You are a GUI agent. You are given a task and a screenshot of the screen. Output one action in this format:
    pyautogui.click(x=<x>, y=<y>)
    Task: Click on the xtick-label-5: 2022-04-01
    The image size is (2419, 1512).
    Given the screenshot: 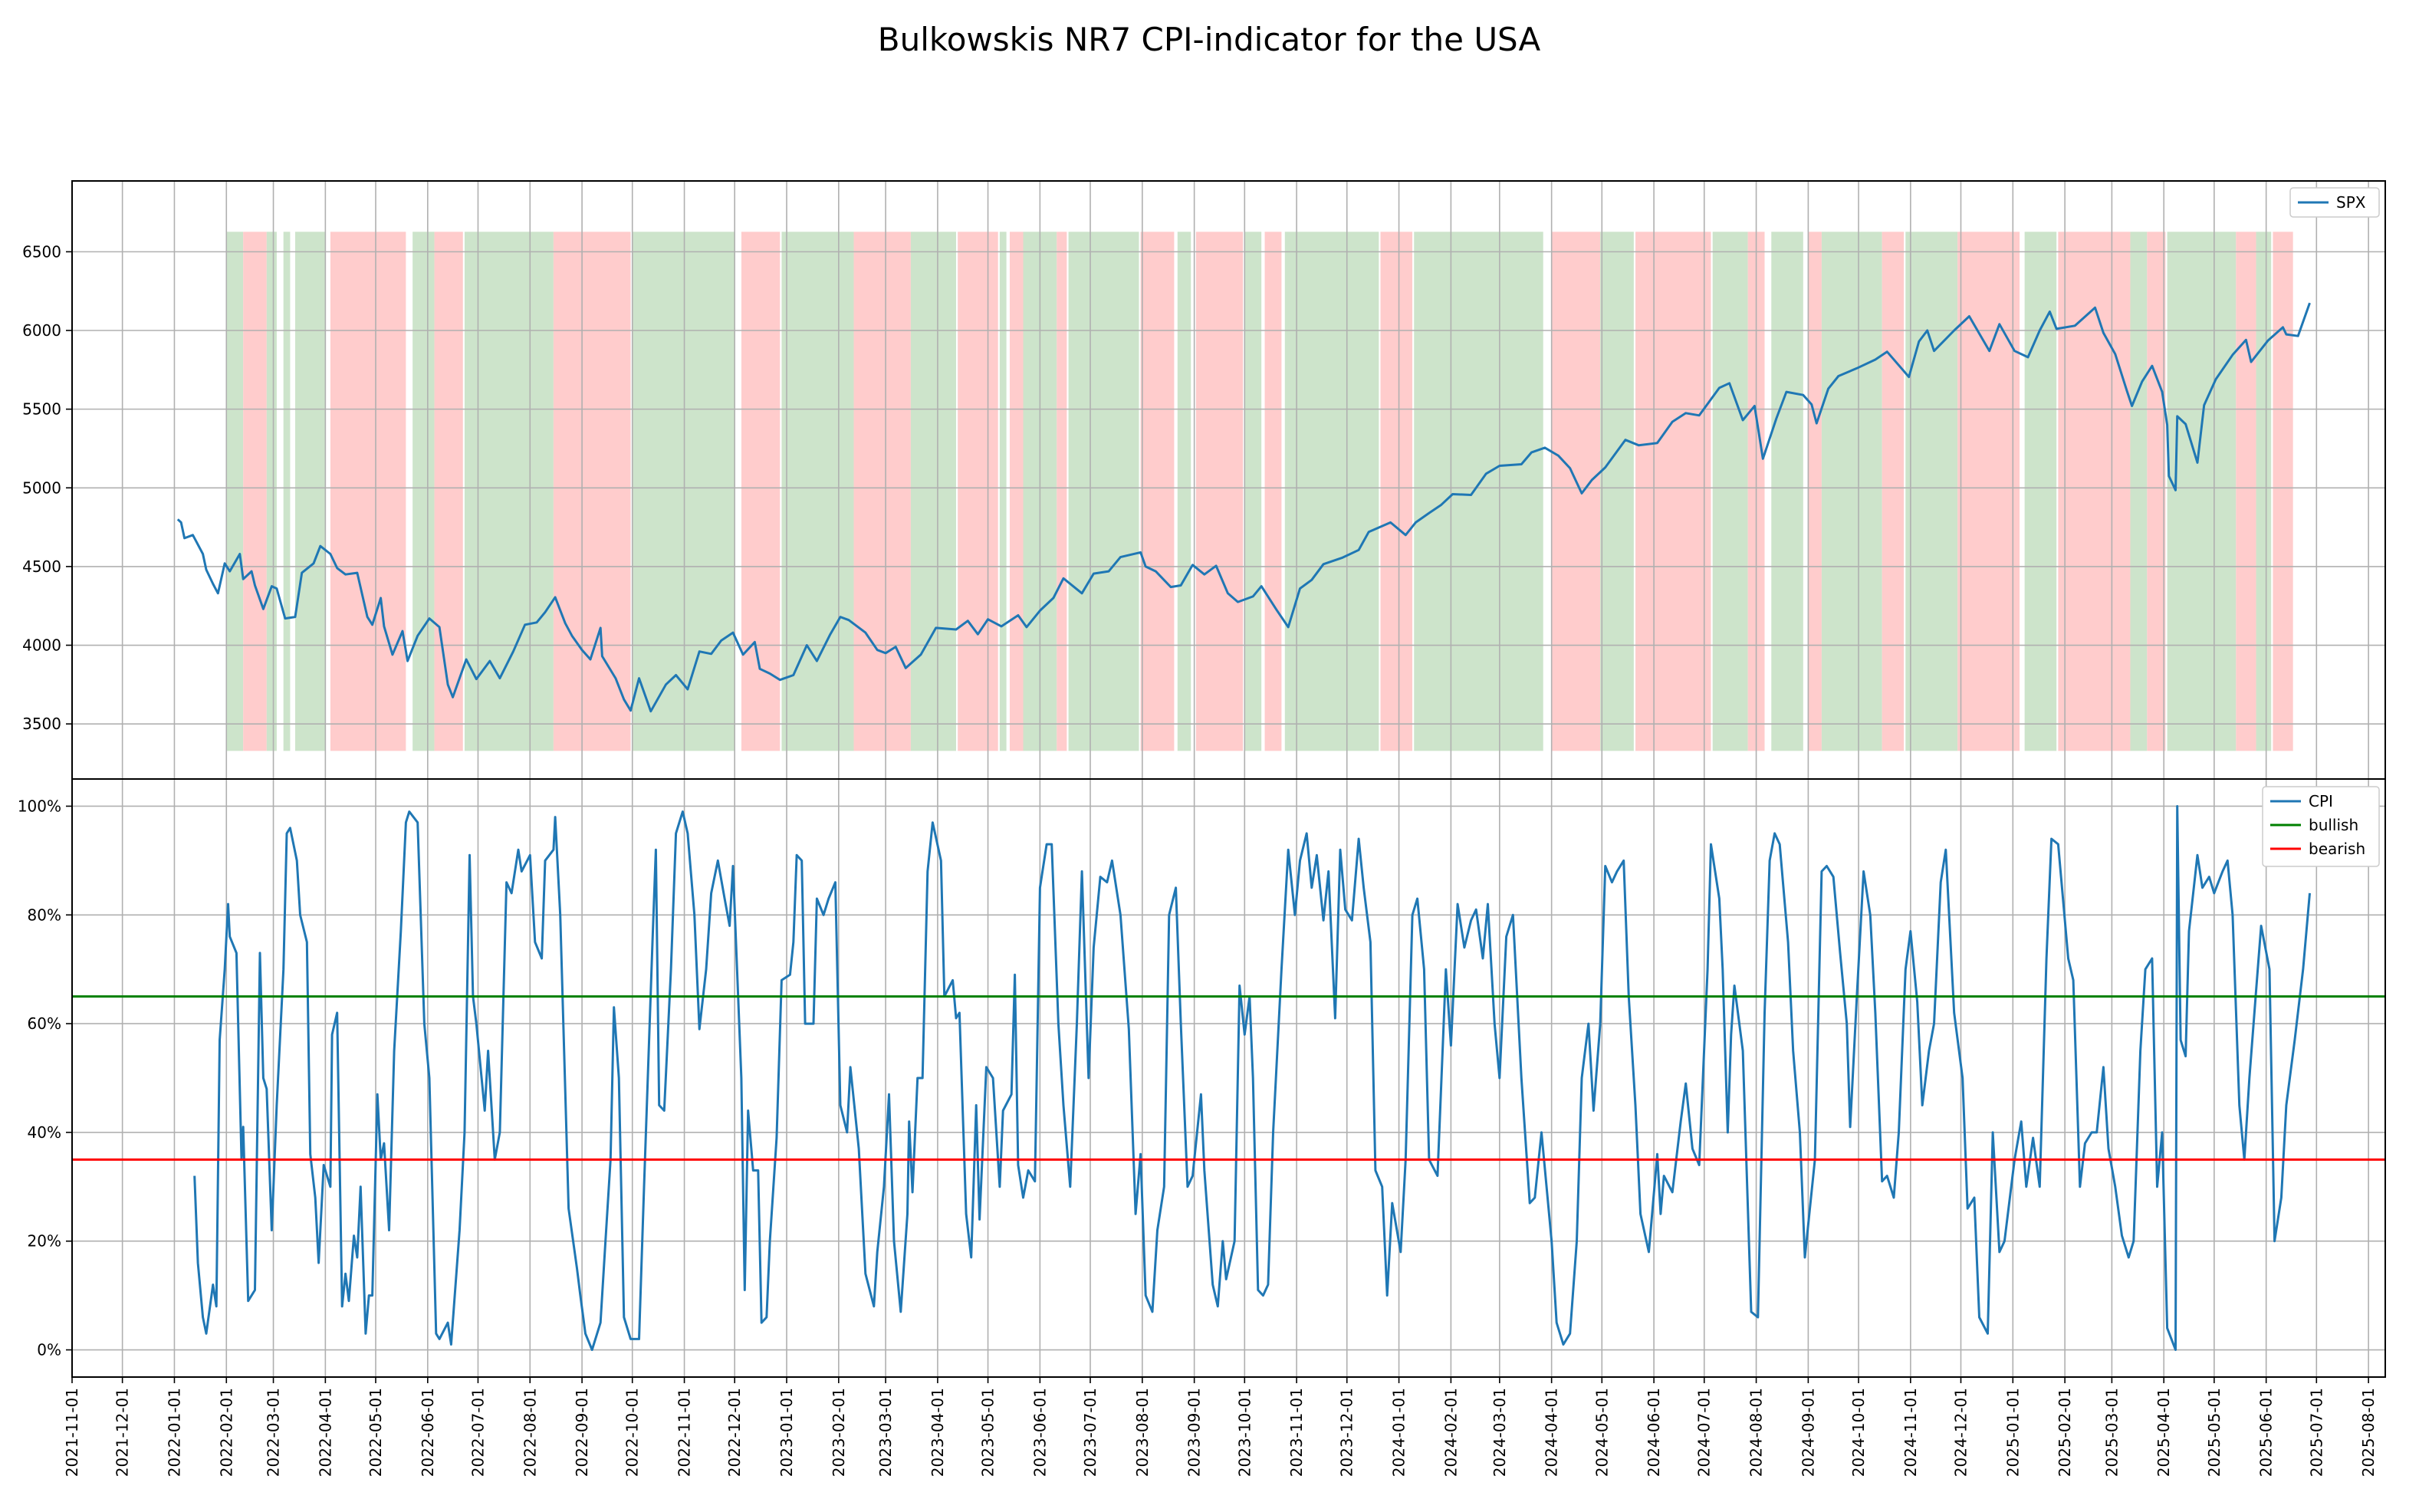 What is the action you would take?
    pyautogui.click(x=325, y=1432)
    